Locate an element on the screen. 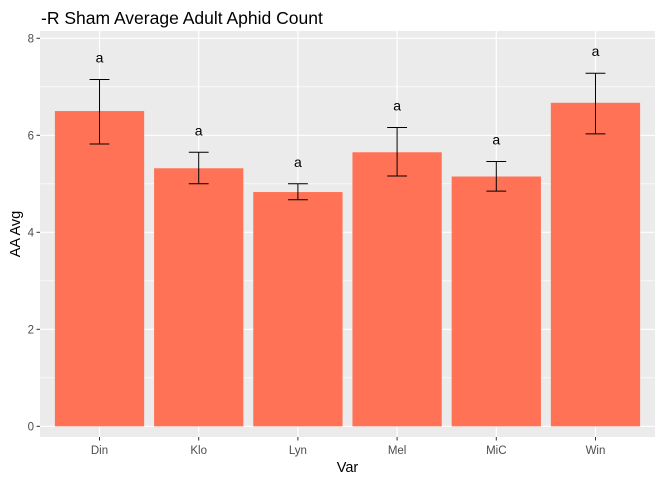  error-bar-lyn is located at coordinates (297, 192).